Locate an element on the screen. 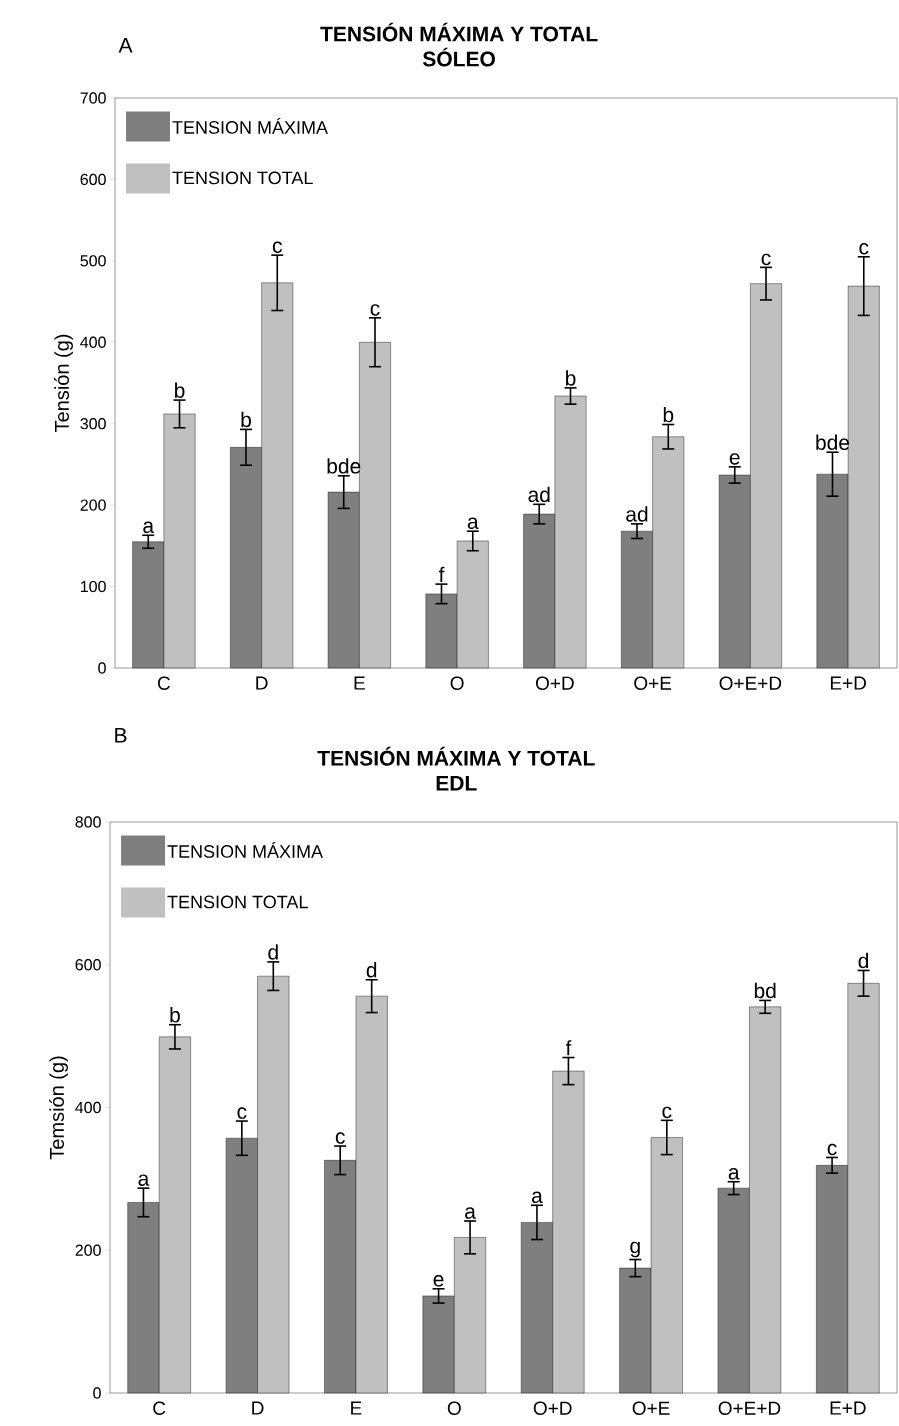 The height and width of the screenshot is (1426, 899). text: A is located at coordinates (125, 45).